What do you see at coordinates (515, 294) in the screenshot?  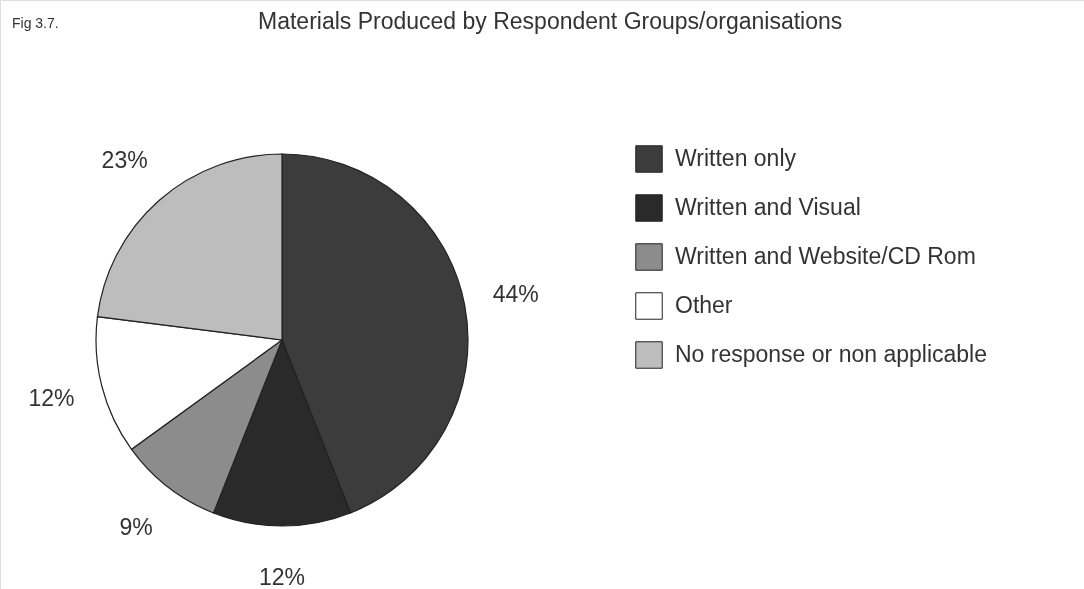 I see `data-label: 44%` at bounding box center [515, 294].